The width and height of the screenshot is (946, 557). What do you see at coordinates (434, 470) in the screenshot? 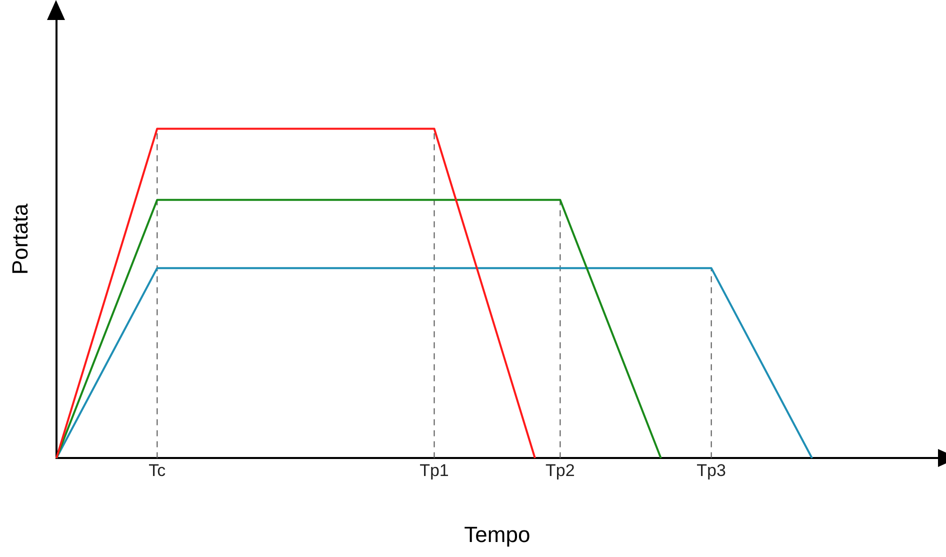
I see `x-tick-label: Tp1` at bounding box center [434, 470].